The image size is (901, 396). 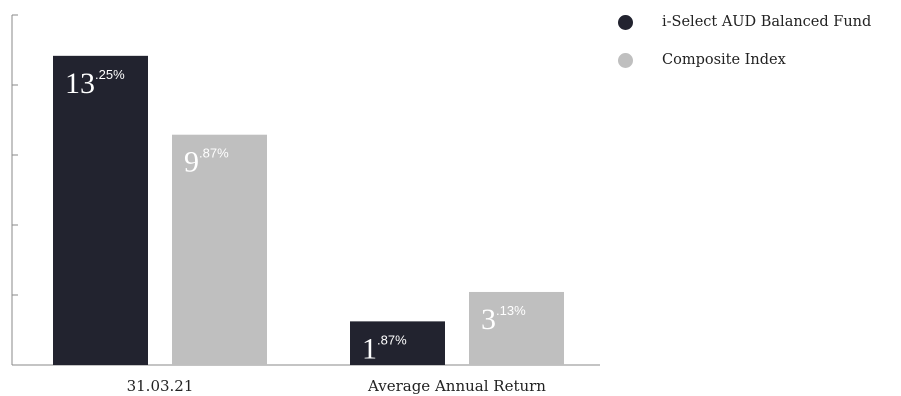 I want to click on category-label: 31.03.21, so click(x=160, y=386).